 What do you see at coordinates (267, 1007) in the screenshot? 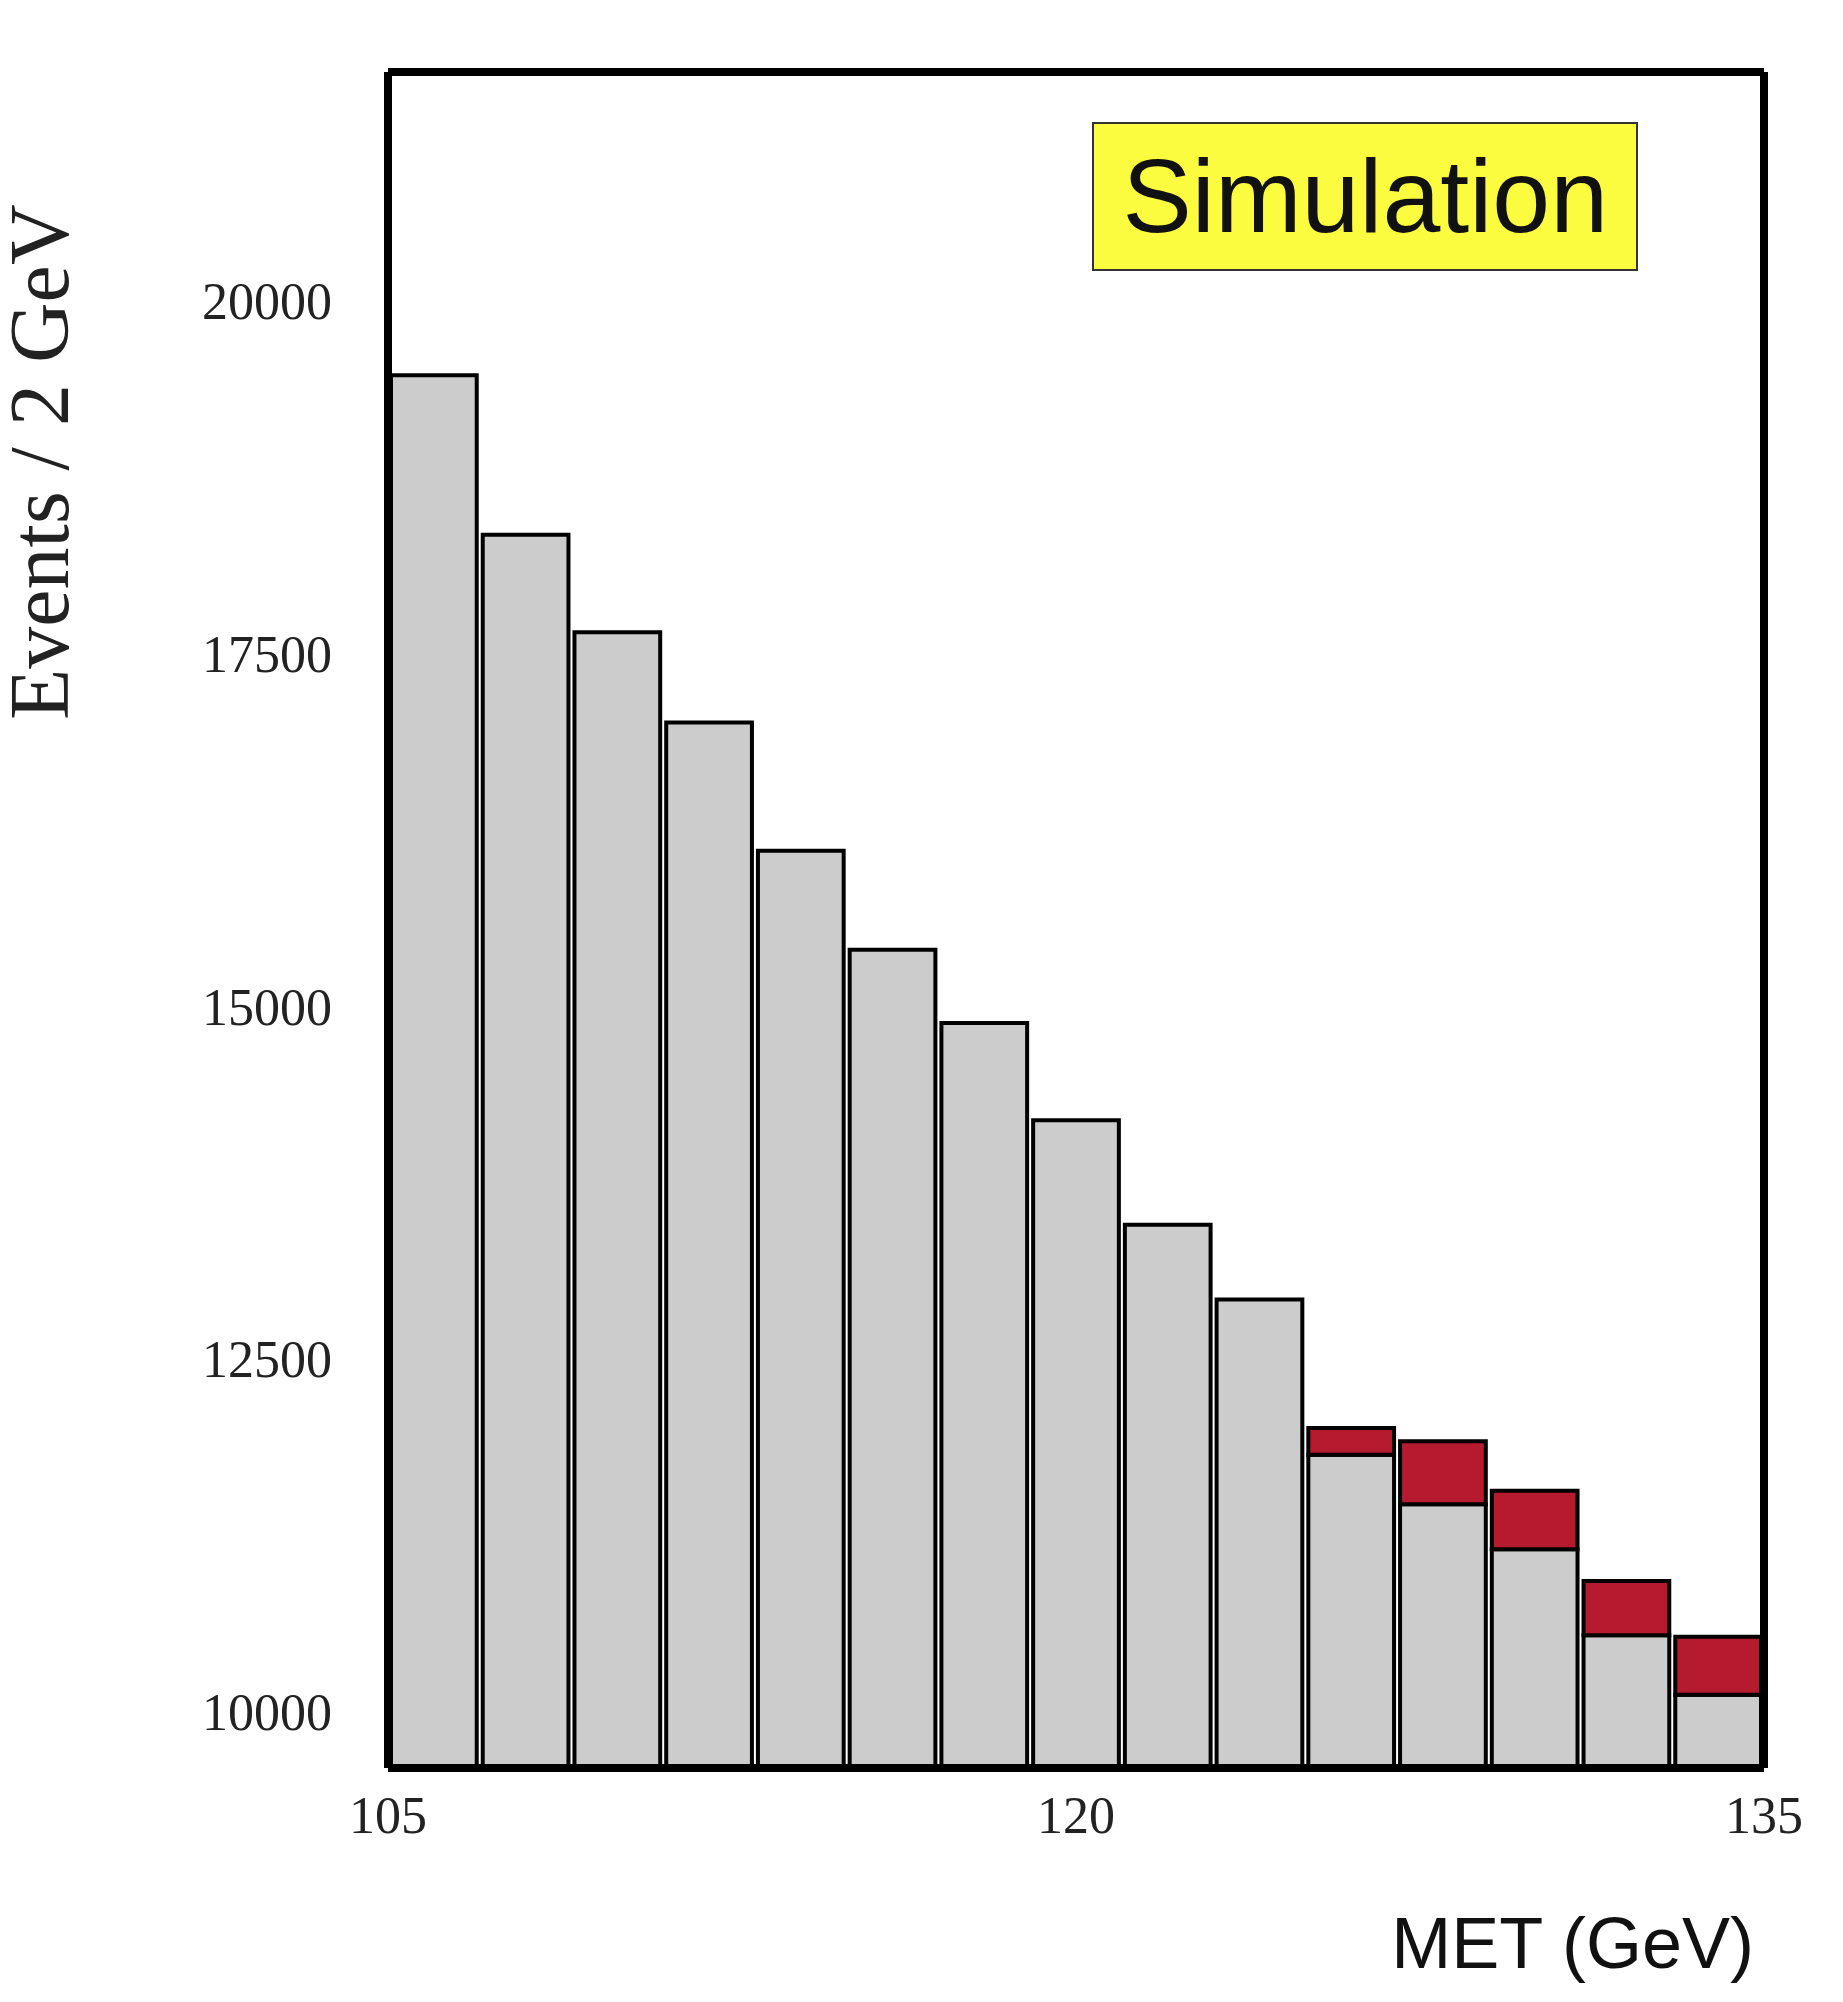
I see `y-tick-label: 15000` at bounding box center [267, 1007].